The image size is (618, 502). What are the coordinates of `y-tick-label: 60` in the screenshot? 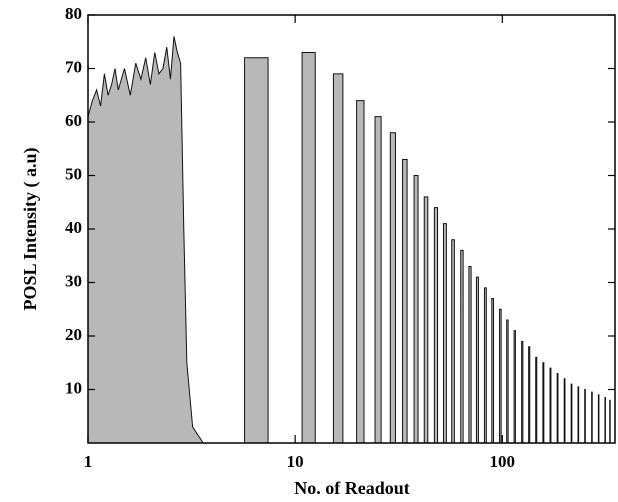 It's located at (73, 120).